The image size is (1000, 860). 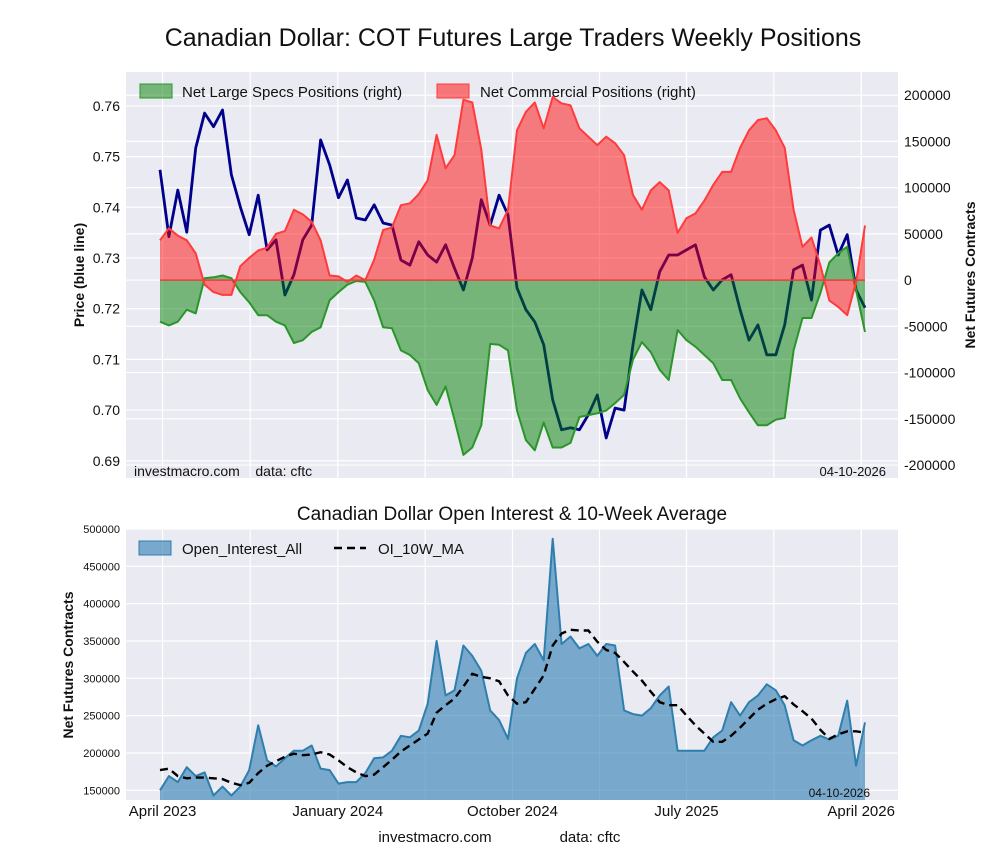 What do you see at coordinates (101, 530) in the screenshot?
I see `y-tick: 500000` at bounding box center [101, 530].